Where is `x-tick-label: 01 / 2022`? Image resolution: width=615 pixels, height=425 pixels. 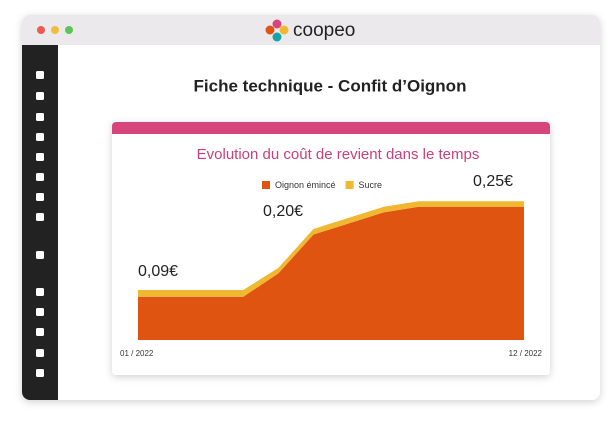 x-tick-label: 01 / 2022 is located at coordinates (137, 353).